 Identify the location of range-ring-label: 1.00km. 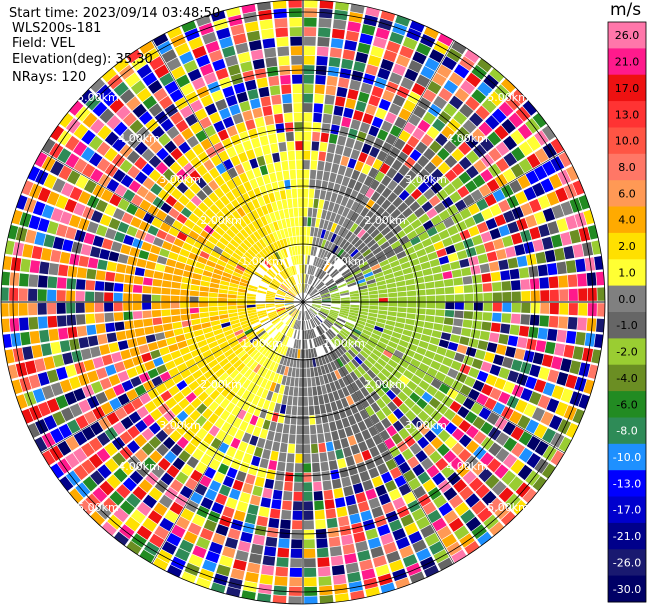
(262, 343).